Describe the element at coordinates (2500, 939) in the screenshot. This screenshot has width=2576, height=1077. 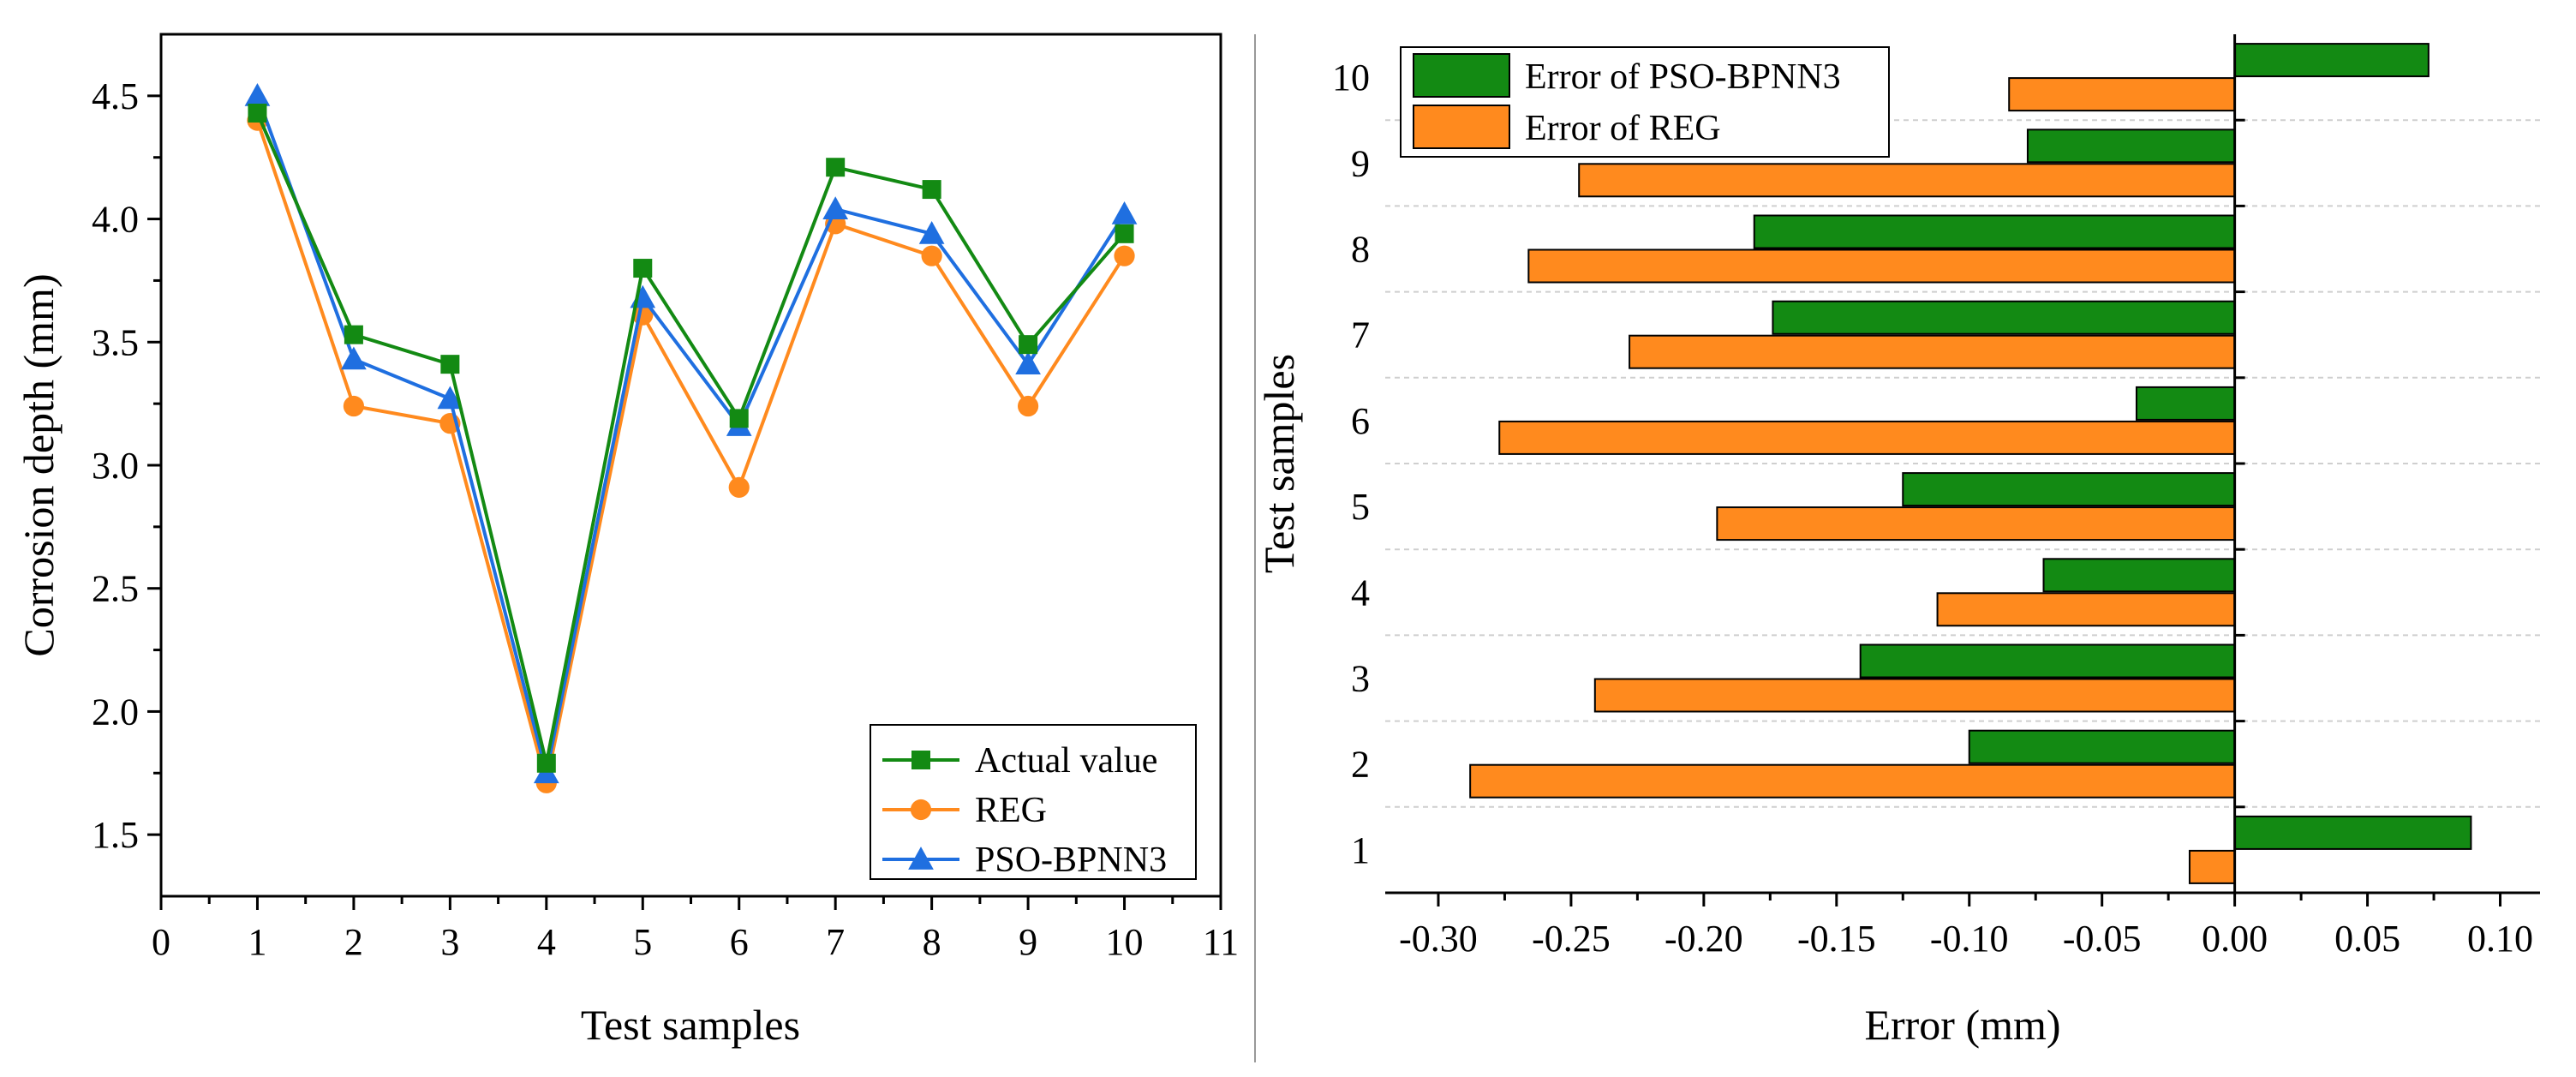
I see `x-tick-label: 0.10` at that location.